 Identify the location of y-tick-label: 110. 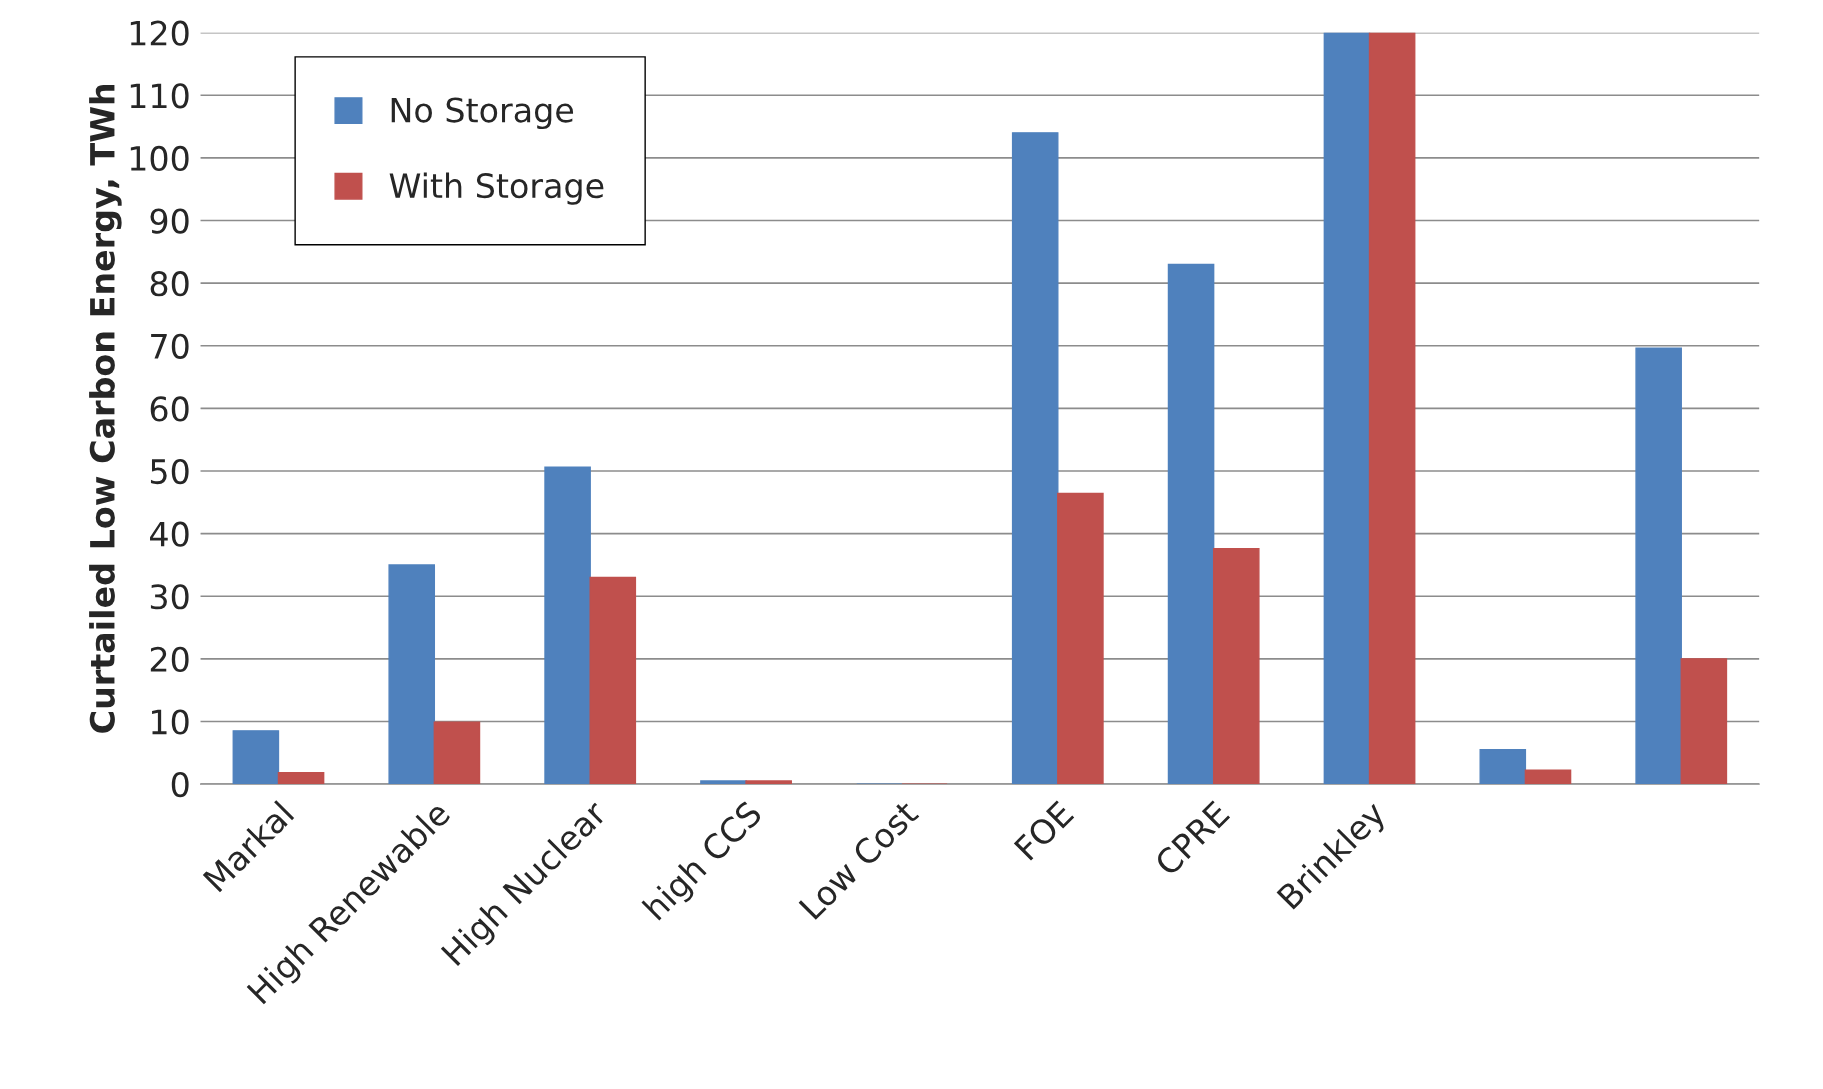
(159, 96).